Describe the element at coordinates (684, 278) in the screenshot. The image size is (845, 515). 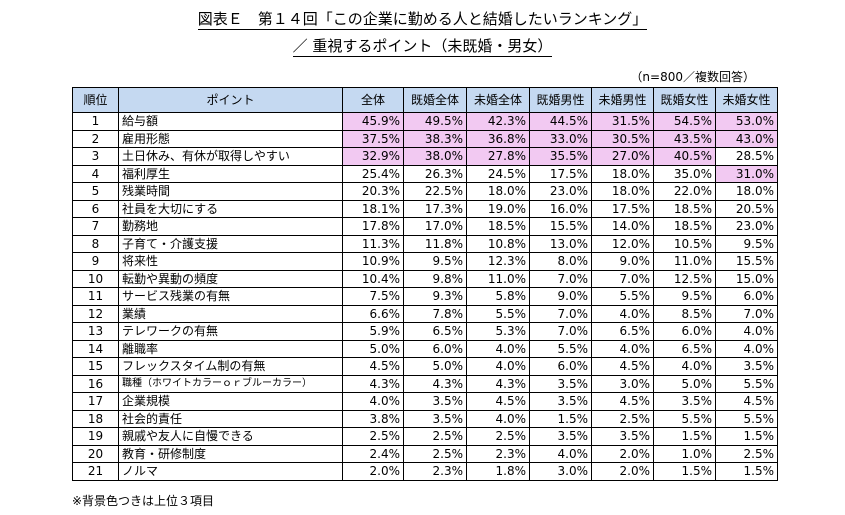
I see `value-cell: 12.5%` at that location.